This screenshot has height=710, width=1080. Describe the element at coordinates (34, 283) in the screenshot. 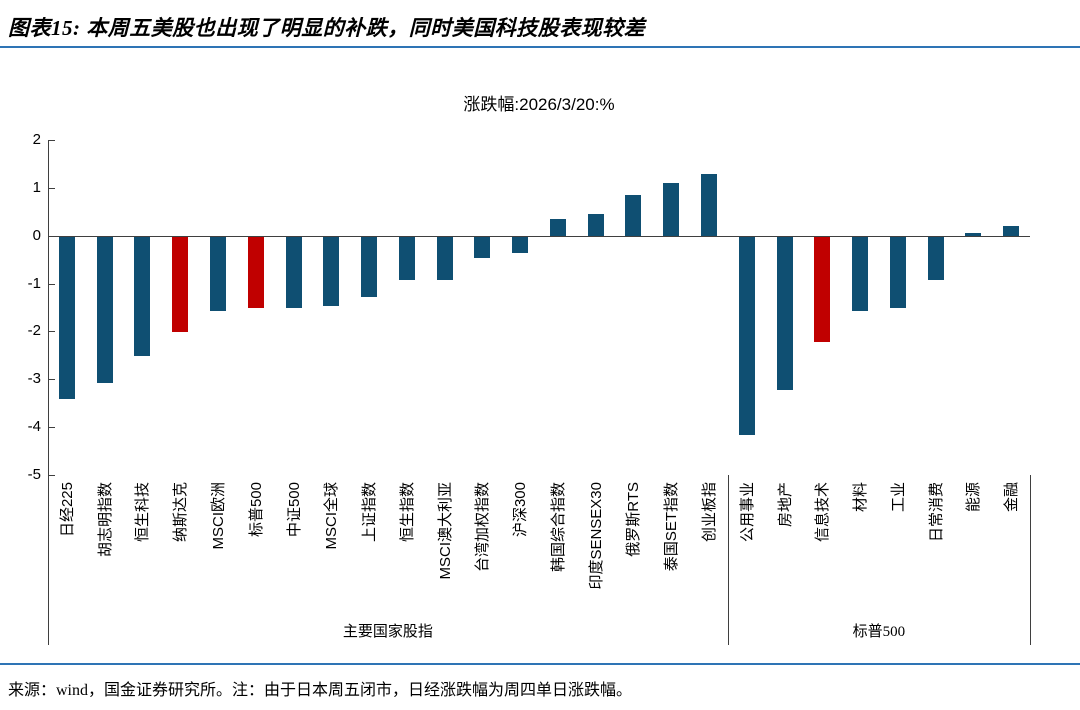

I see `y-axis-tick-label: -1` at that location.